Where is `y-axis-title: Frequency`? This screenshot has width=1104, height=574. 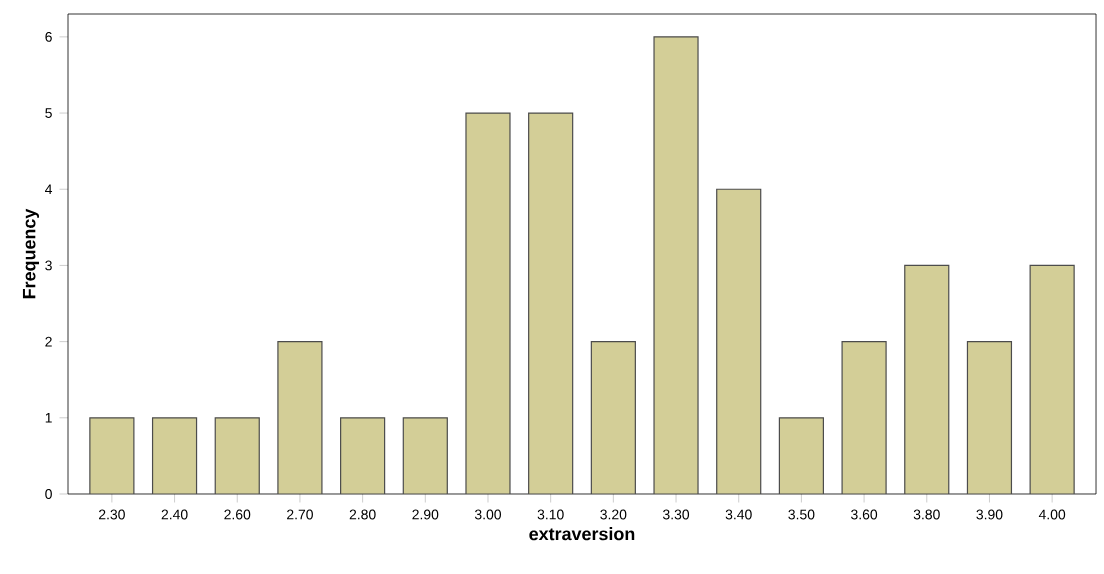
y-axis-title: Frequency is located at coordinates (31, 253).